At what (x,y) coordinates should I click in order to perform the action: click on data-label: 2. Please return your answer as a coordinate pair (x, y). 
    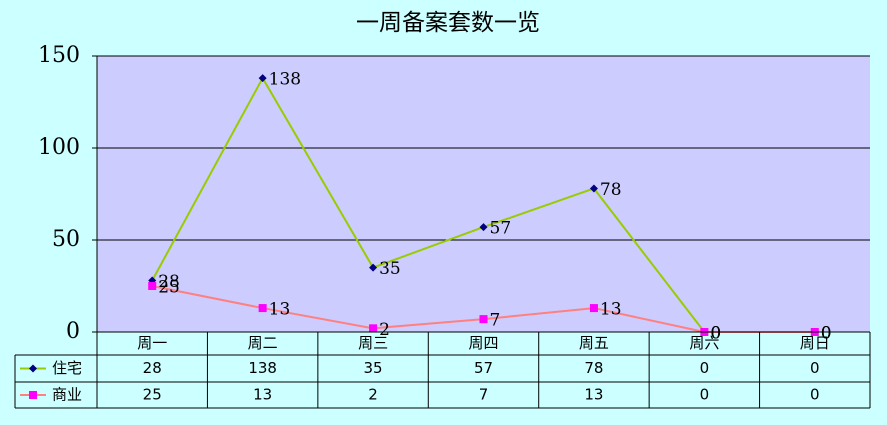
    Looking at the image, I should click on (384, 330).